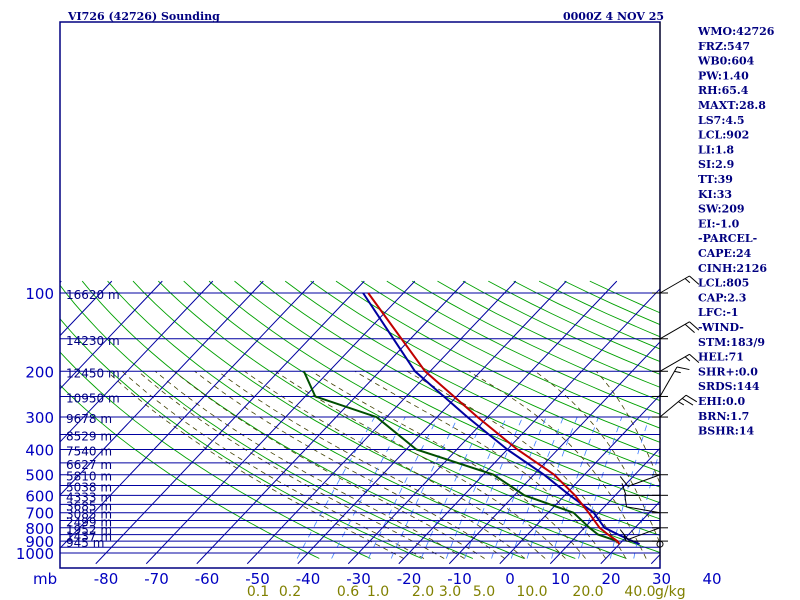 Image resolution: width=800 pixels, height=600 pixels. What do you see at coordinates (93, 373) in the screenshot?
I see `height-label: 12450 m` at bounding box center [93, 373].